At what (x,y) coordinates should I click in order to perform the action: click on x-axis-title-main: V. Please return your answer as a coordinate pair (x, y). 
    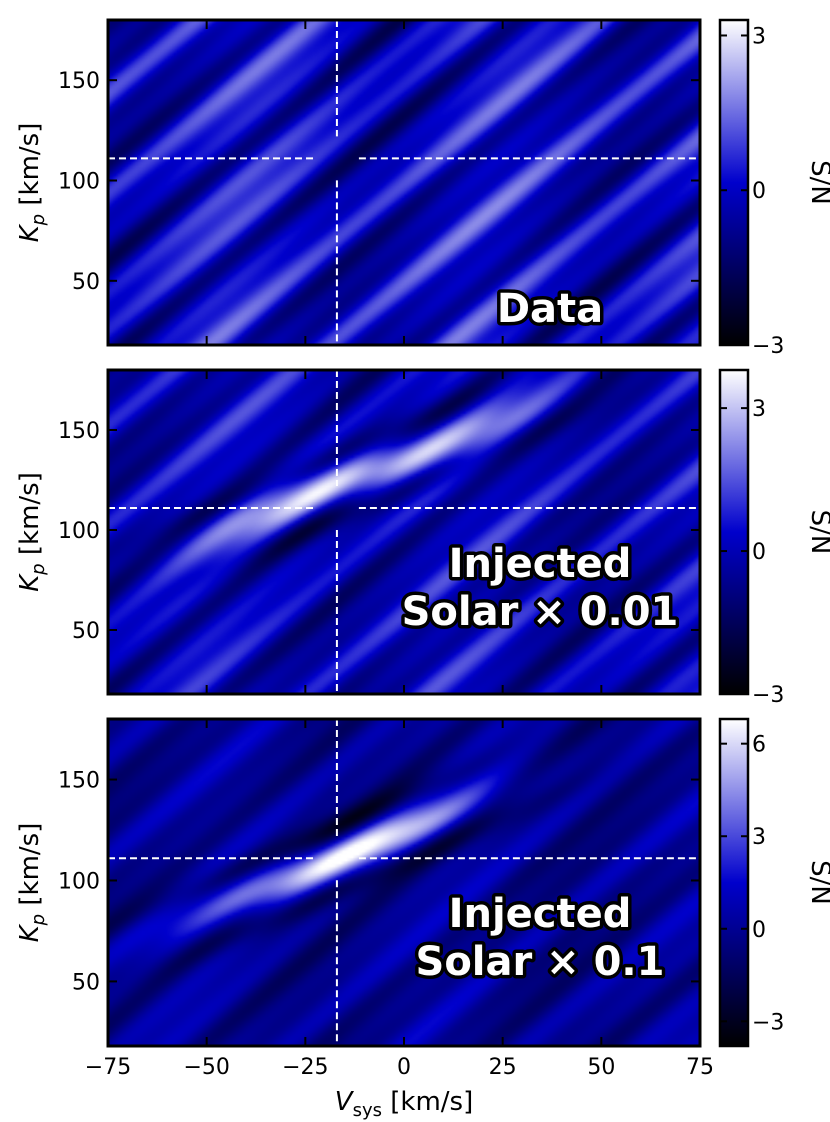
    Looking at the image, I should click on (345, 1102).